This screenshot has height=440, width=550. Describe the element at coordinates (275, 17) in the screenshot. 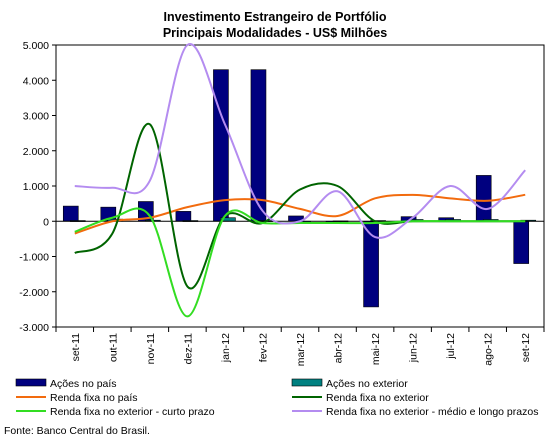

I see `chart-title-line1: Investimento Estrangeiro de Portfólio` at that location.